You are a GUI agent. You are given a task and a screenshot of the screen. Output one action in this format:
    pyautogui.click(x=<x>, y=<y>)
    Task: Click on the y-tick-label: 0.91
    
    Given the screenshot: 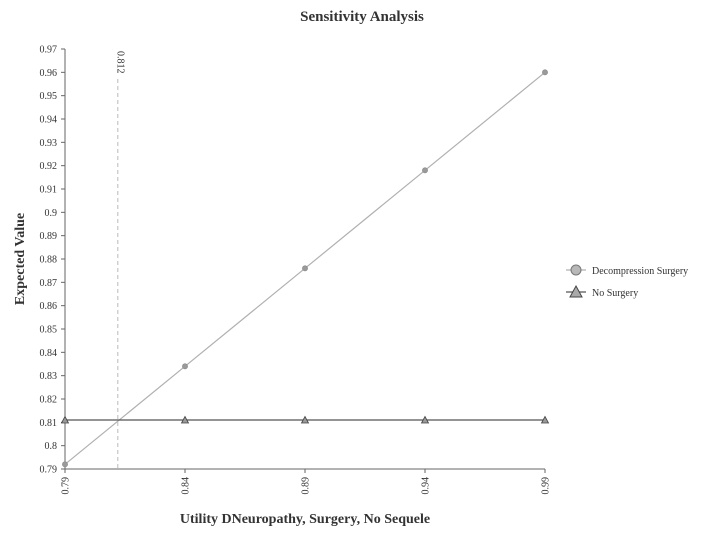 What is the action you would take?
    pyautogui.click(x=49, y=190)
    